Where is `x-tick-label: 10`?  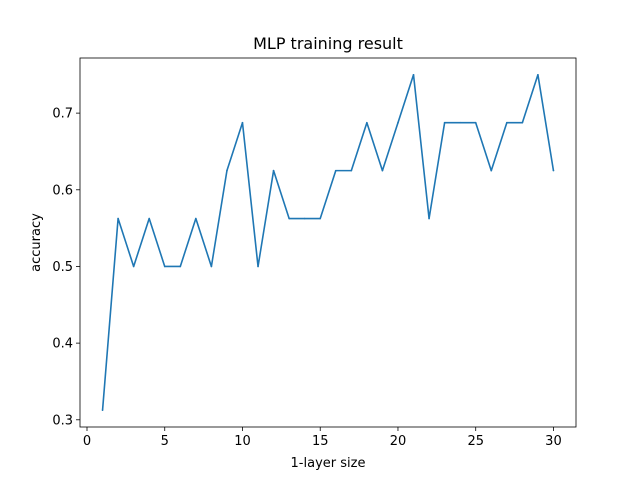
x-tick-label: 10 is located at coordinates (242, 441).